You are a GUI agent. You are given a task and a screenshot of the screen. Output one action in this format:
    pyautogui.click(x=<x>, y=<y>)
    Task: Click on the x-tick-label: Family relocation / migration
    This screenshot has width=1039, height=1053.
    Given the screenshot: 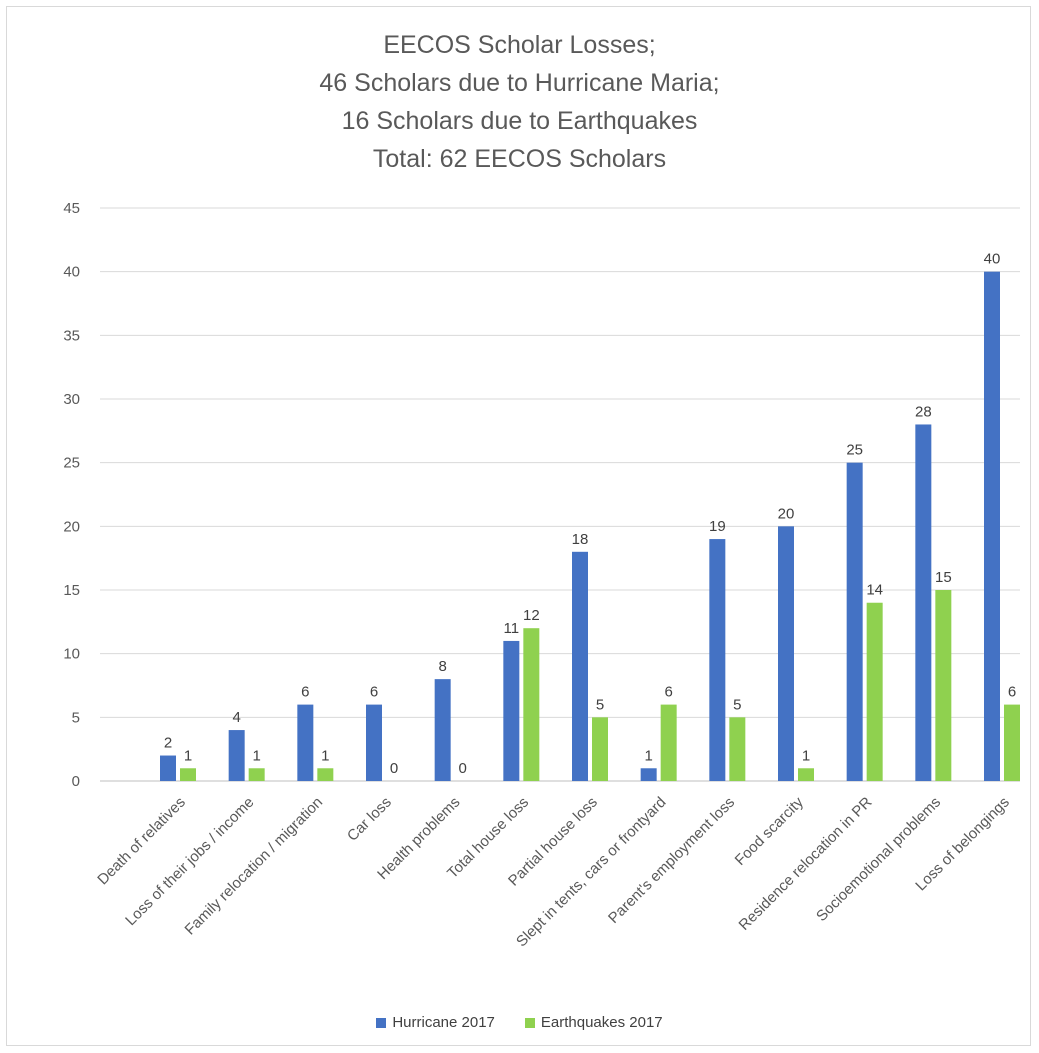 What is the action you would take?
    pyautogui.click(x=254, y=866)
    